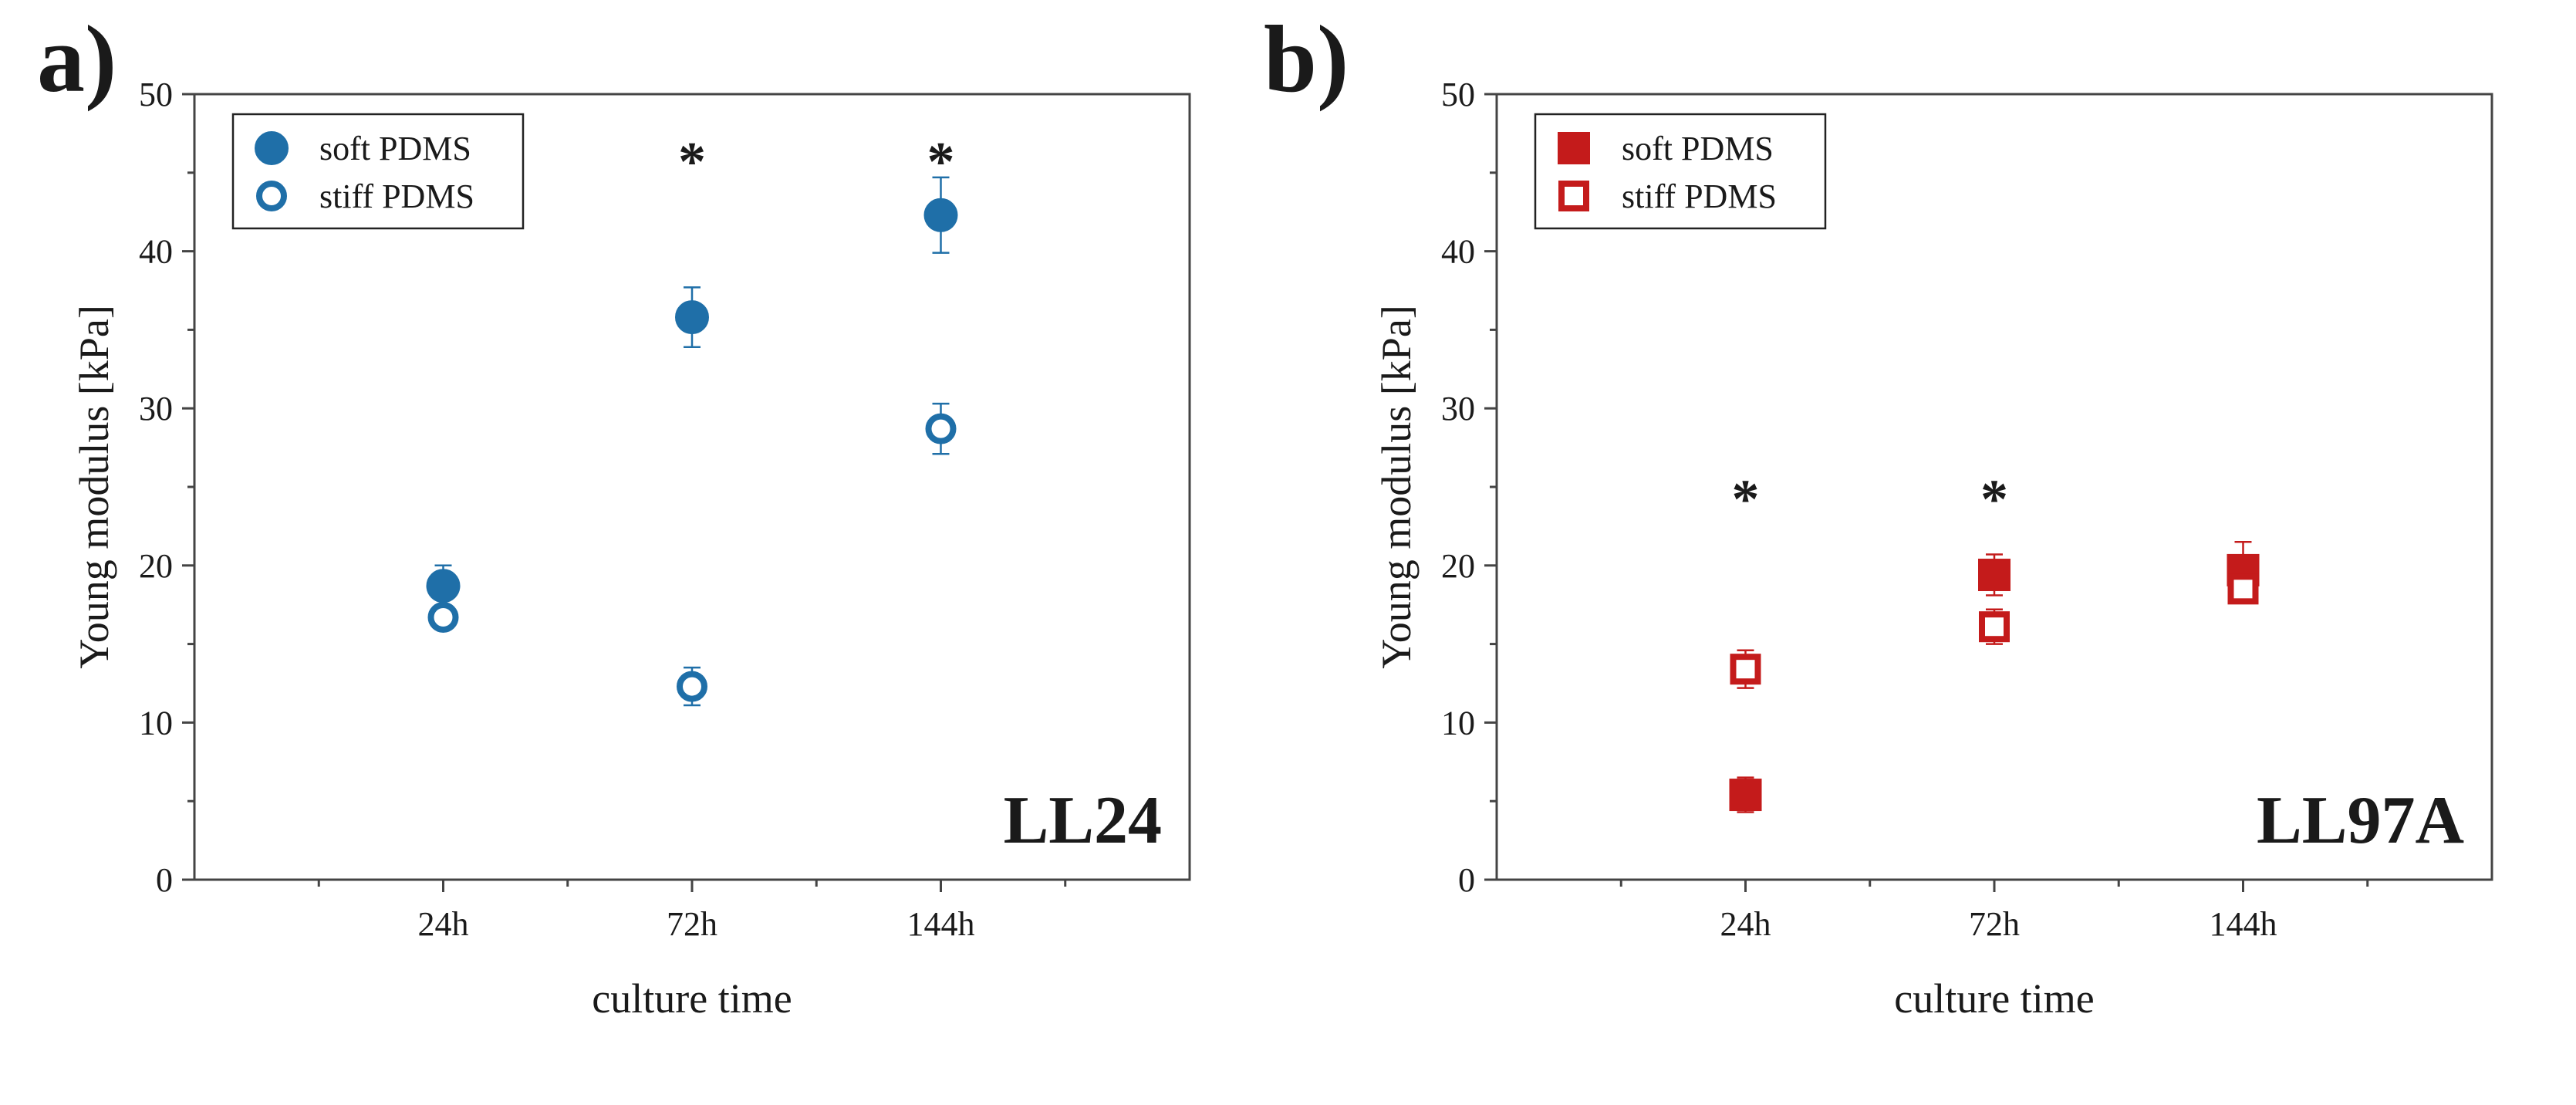 Image resolution: width=2576 pixels, height=1105 pixels. I want to click on panel-label: a), so click(76, 59).